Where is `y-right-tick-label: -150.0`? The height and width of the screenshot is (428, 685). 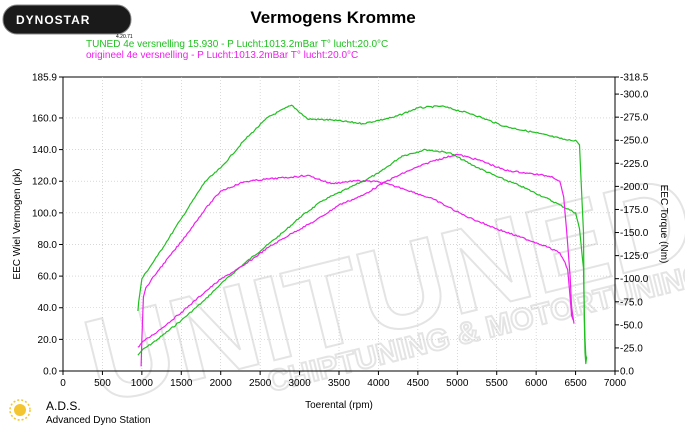
y-right-tick-label: -150.0 is located at coordinates (634, 233).